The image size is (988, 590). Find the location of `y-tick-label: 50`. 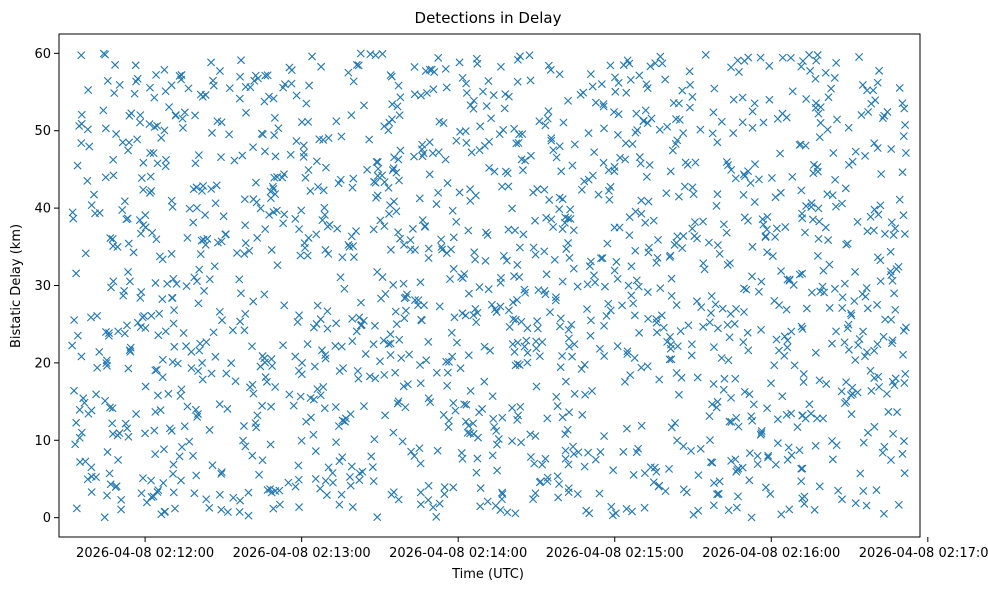

y-tick-label: 50 is located at coordinates (42, 131).